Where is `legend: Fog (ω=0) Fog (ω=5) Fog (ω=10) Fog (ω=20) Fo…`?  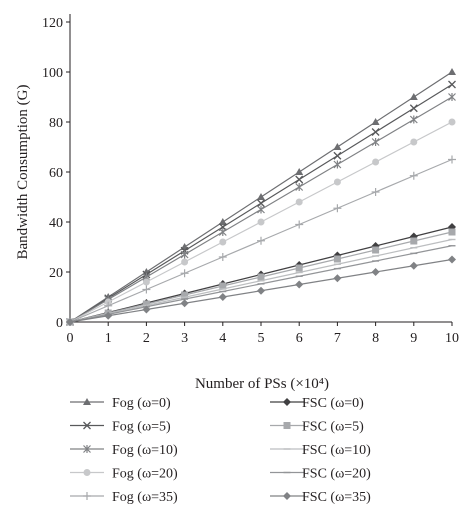
legend: Fog (ω=0) Fog (ω=5) Fog (ω=10) Fog (ω=20) Fo… is located at coordinates (220, 450).